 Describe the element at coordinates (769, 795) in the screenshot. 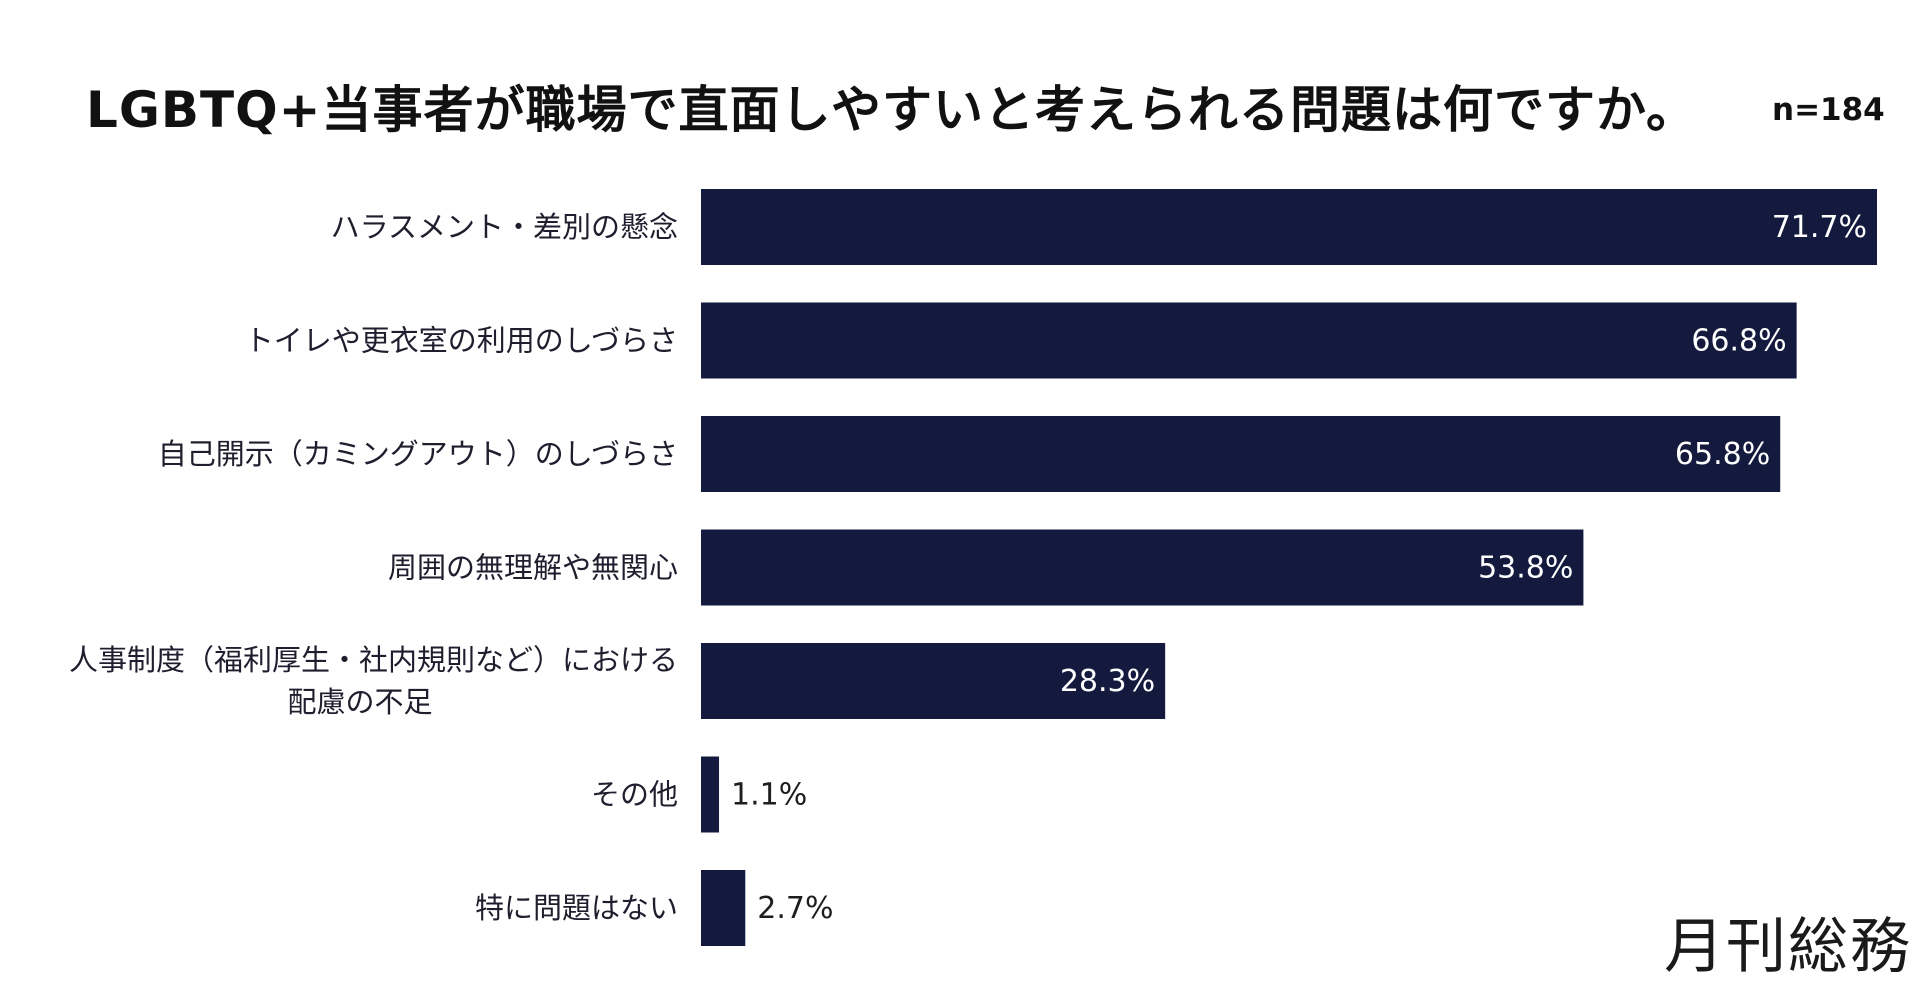

I see `bar-value-label: 1.1%` at that location.